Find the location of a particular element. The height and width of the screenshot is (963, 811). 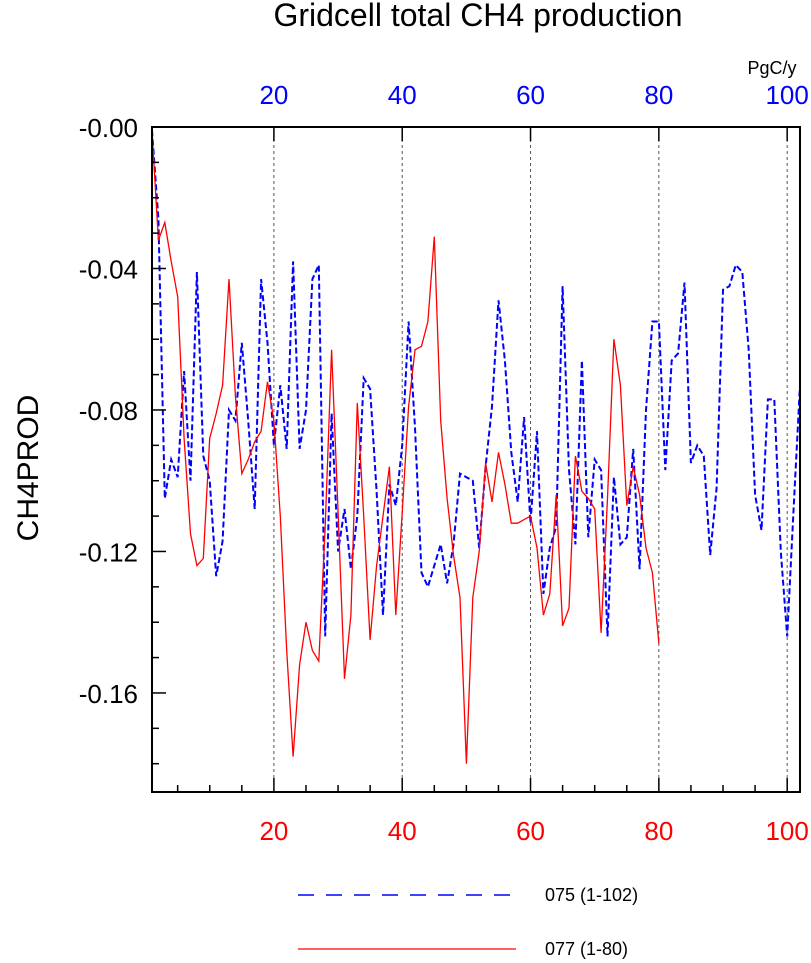

y-axis-label: CH4PROD is located at coordinates (28, 468).